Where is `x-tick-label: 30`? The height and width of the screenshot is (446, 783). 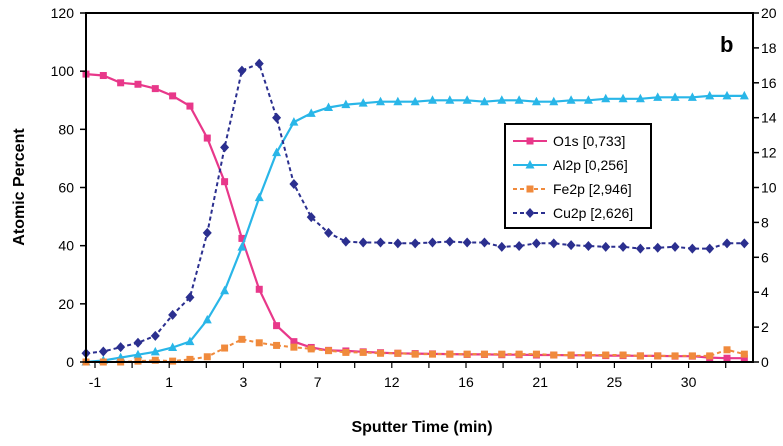
x-tick-label: 30 is located at coordinates (689, 382).